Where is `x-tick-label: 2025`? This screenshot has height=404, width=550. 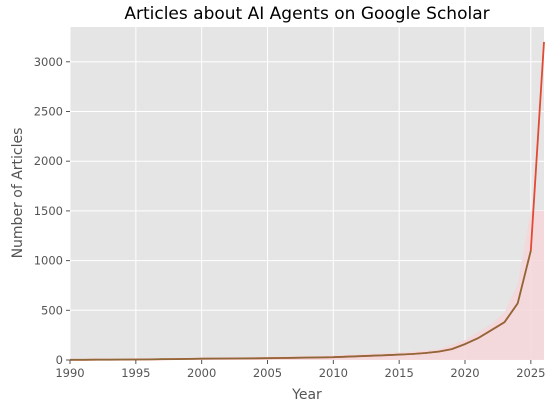
x-tick-label: 2025 is located at coordinates (530, 373).